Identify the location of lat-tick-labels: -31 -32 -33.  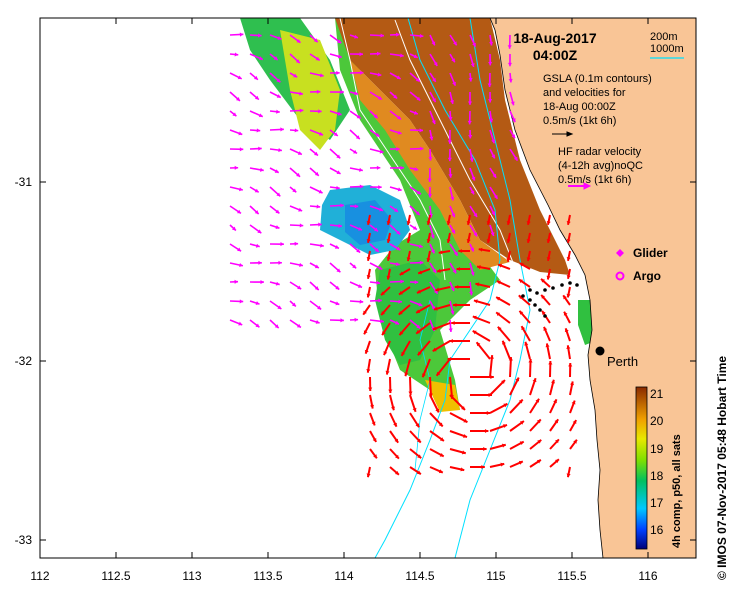
(24, 361).